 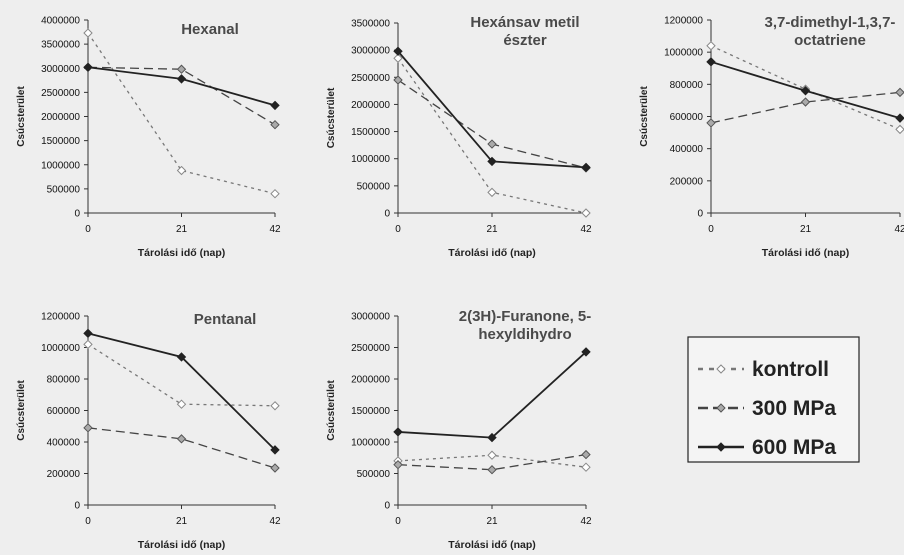 What do you see at coordinates (794, 447) in the screenshot?
I see `legend-label: 600 MPa` at bounding box center [794, 447].